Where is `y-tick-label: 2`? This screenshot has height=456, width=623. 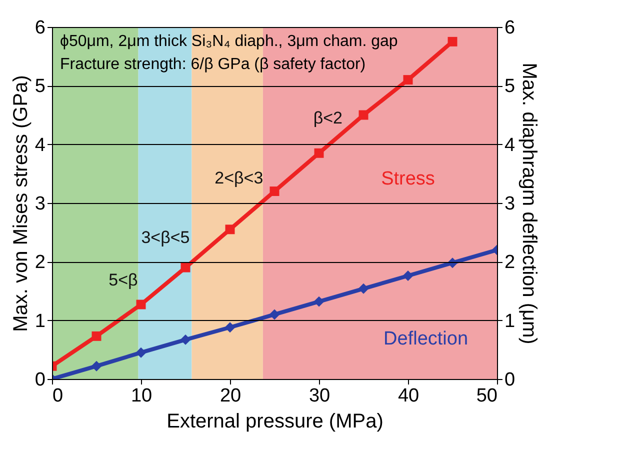 y-tick-label: 2 is located at coordinates (40, 263).